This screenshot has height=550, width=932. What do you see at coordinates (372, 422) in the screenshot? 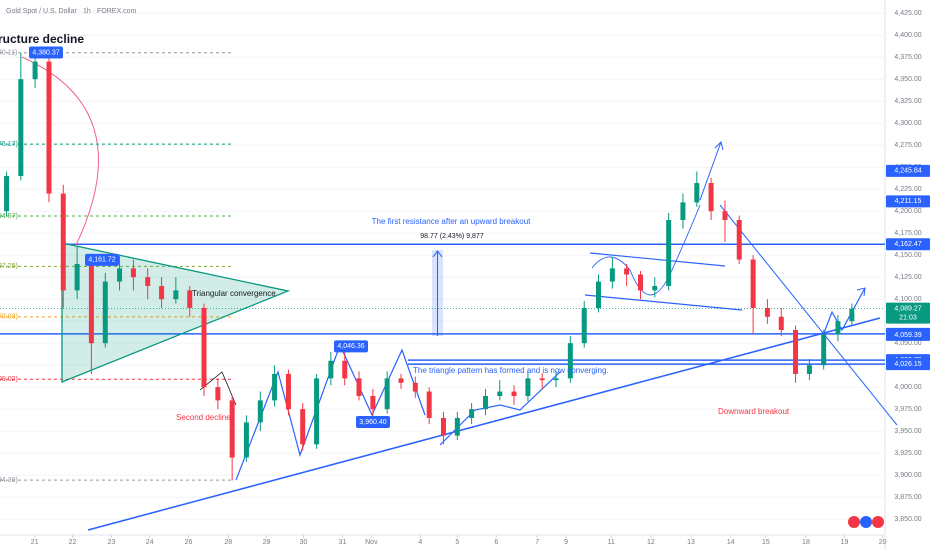
I see `price-flag-label: 3,960.40` at bounding box center [372, 422].